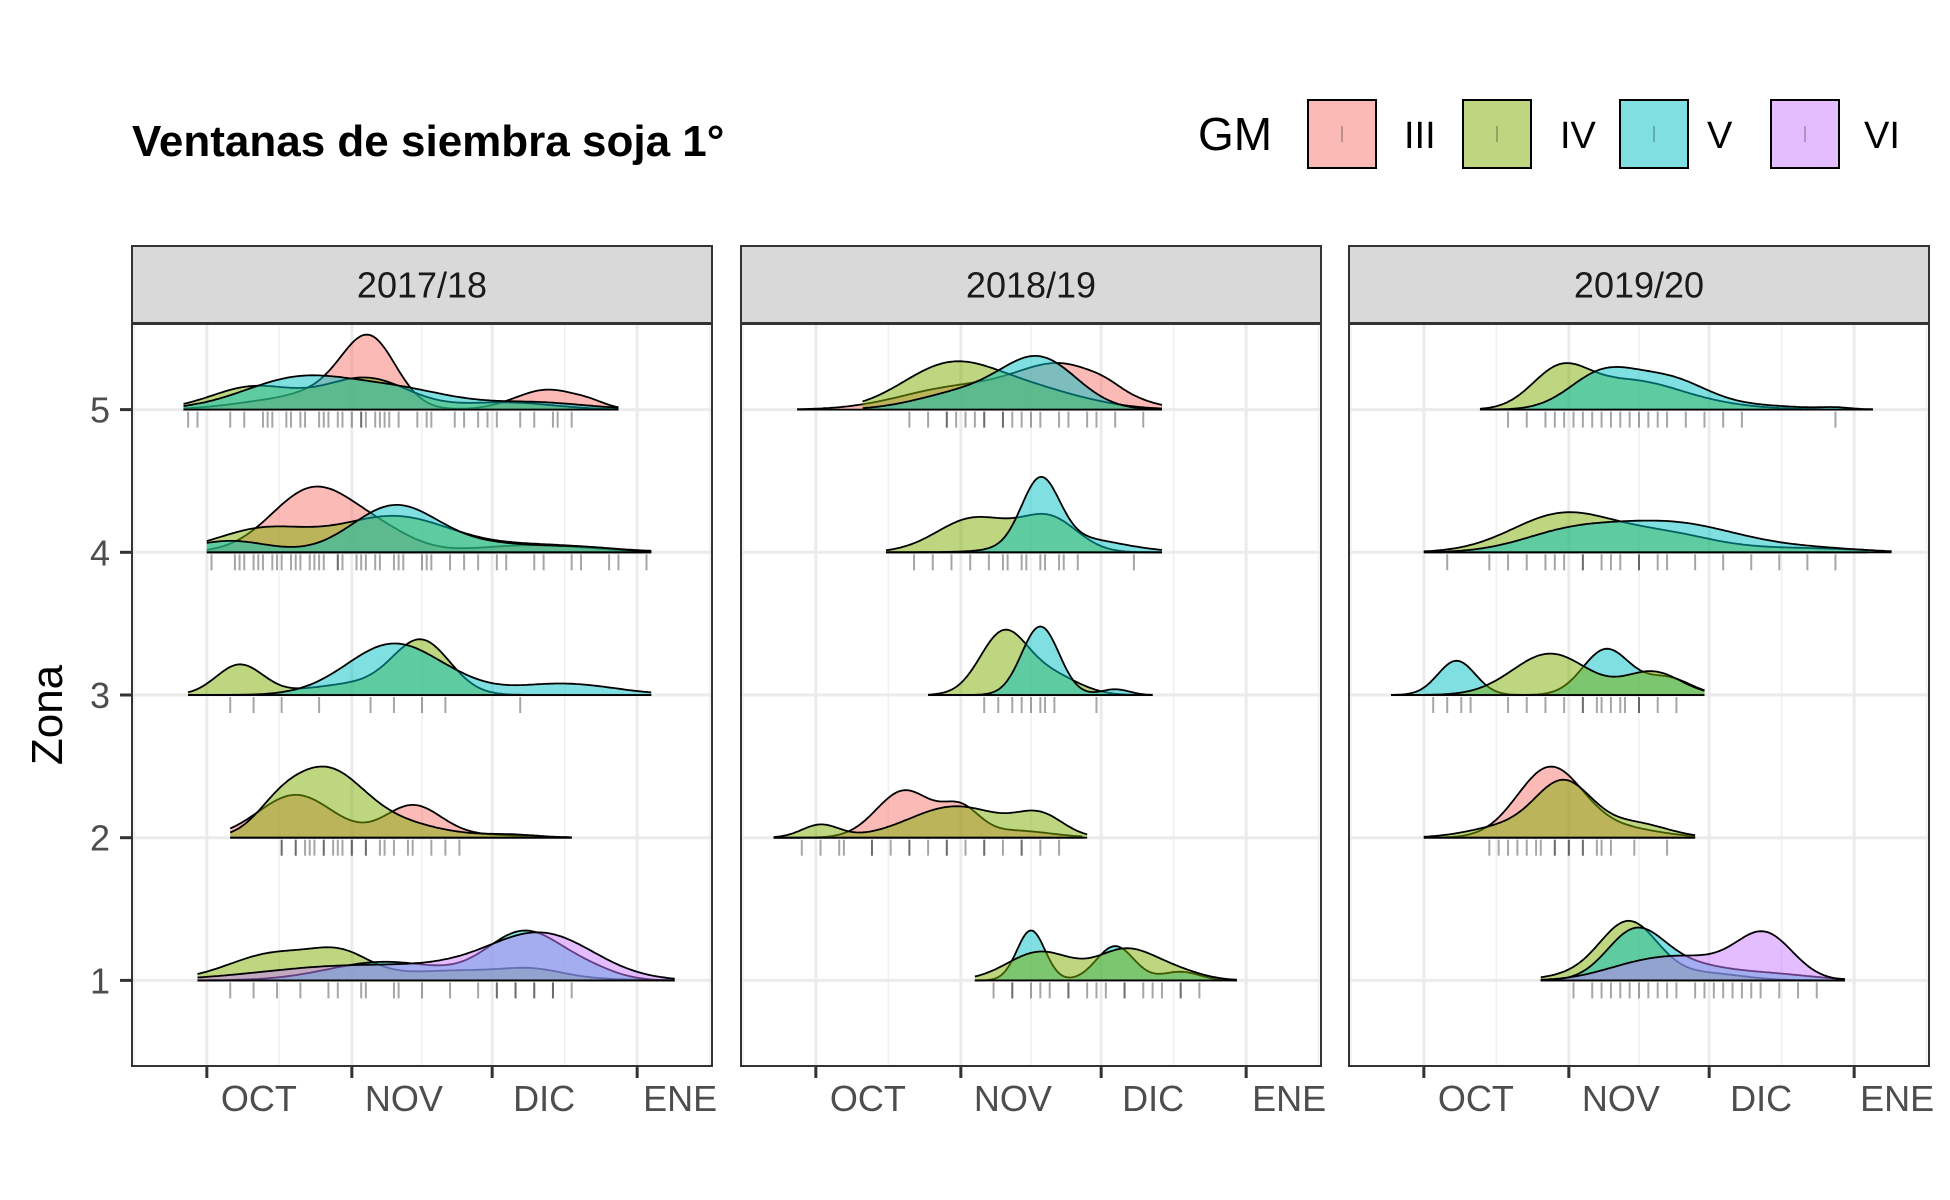  I want to click on ridge-fill-zona1-gmIV, so click(1105, 964).